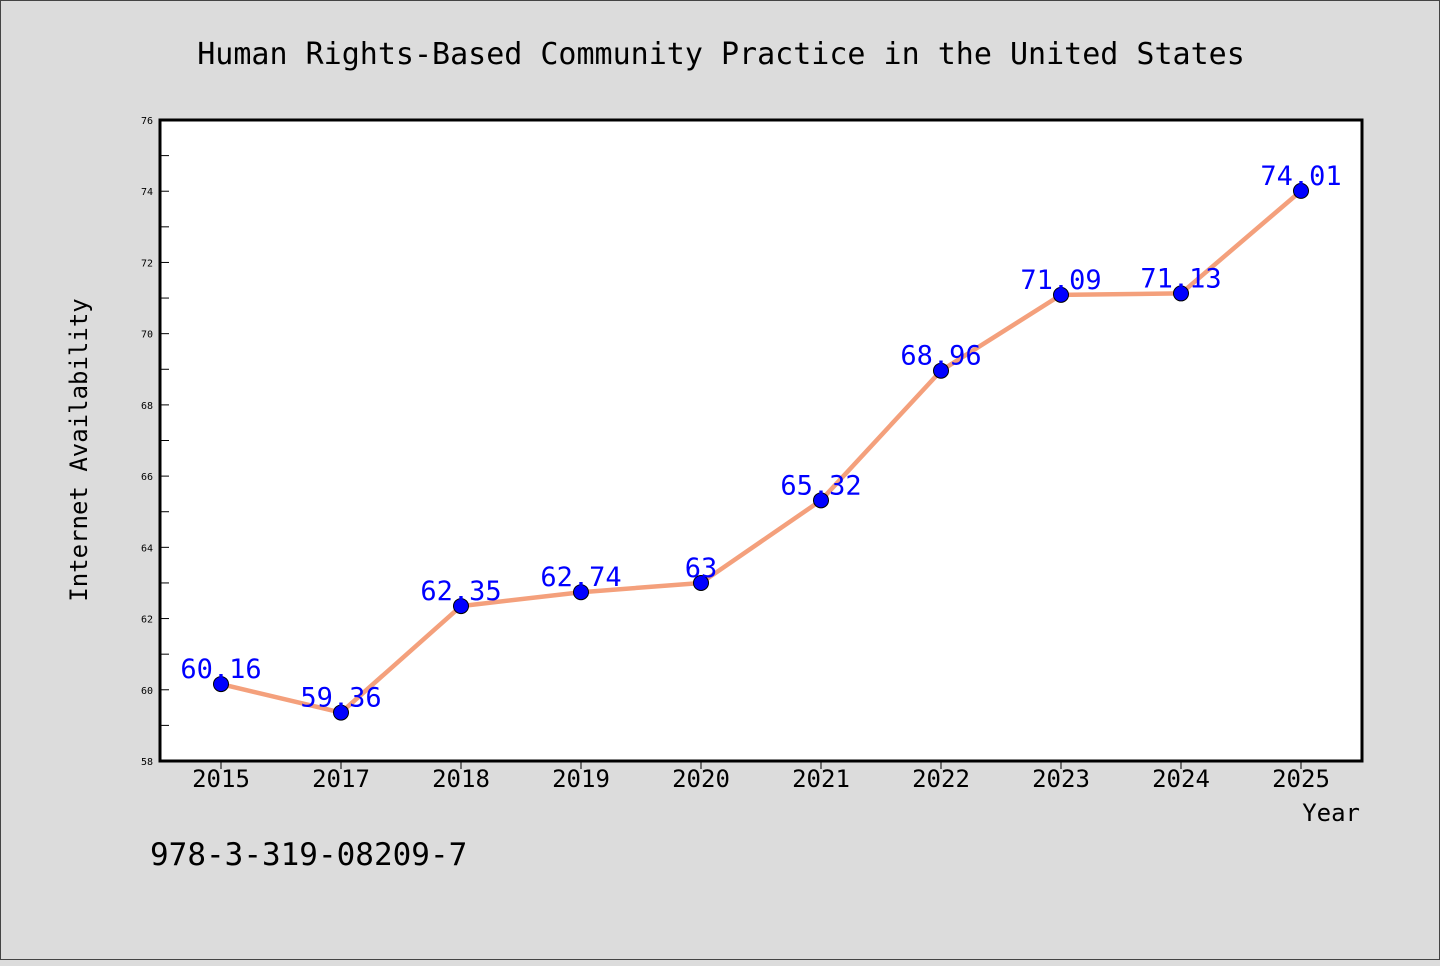  I want to click on x-tick-label: 2024, so click(1181, 779).